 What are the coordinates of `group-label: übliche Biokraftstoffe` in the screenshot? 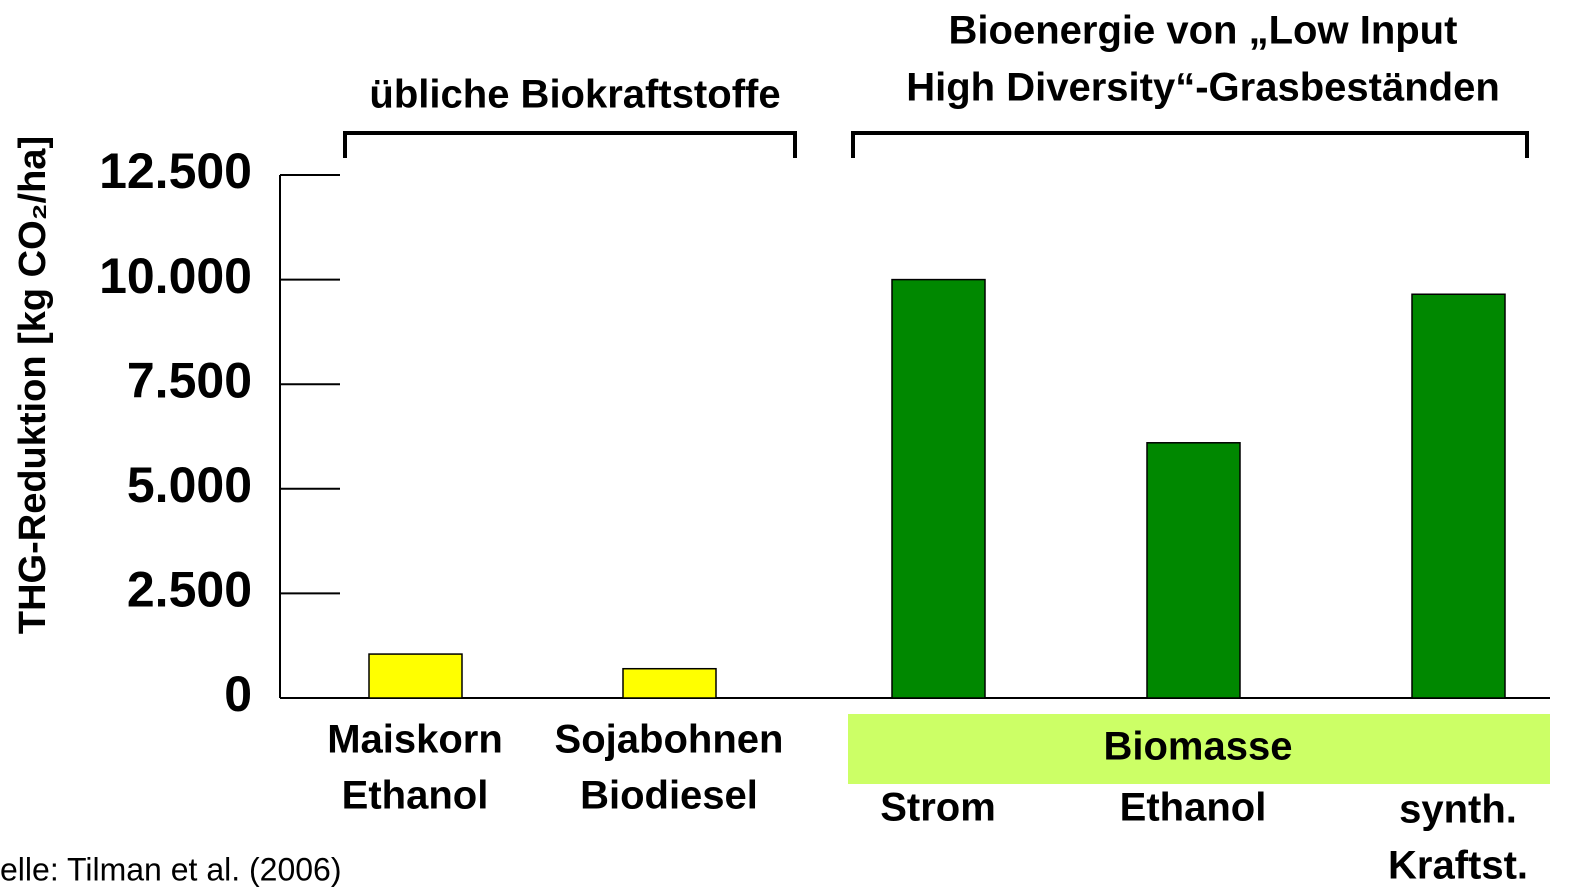 It's located at (574, 95).